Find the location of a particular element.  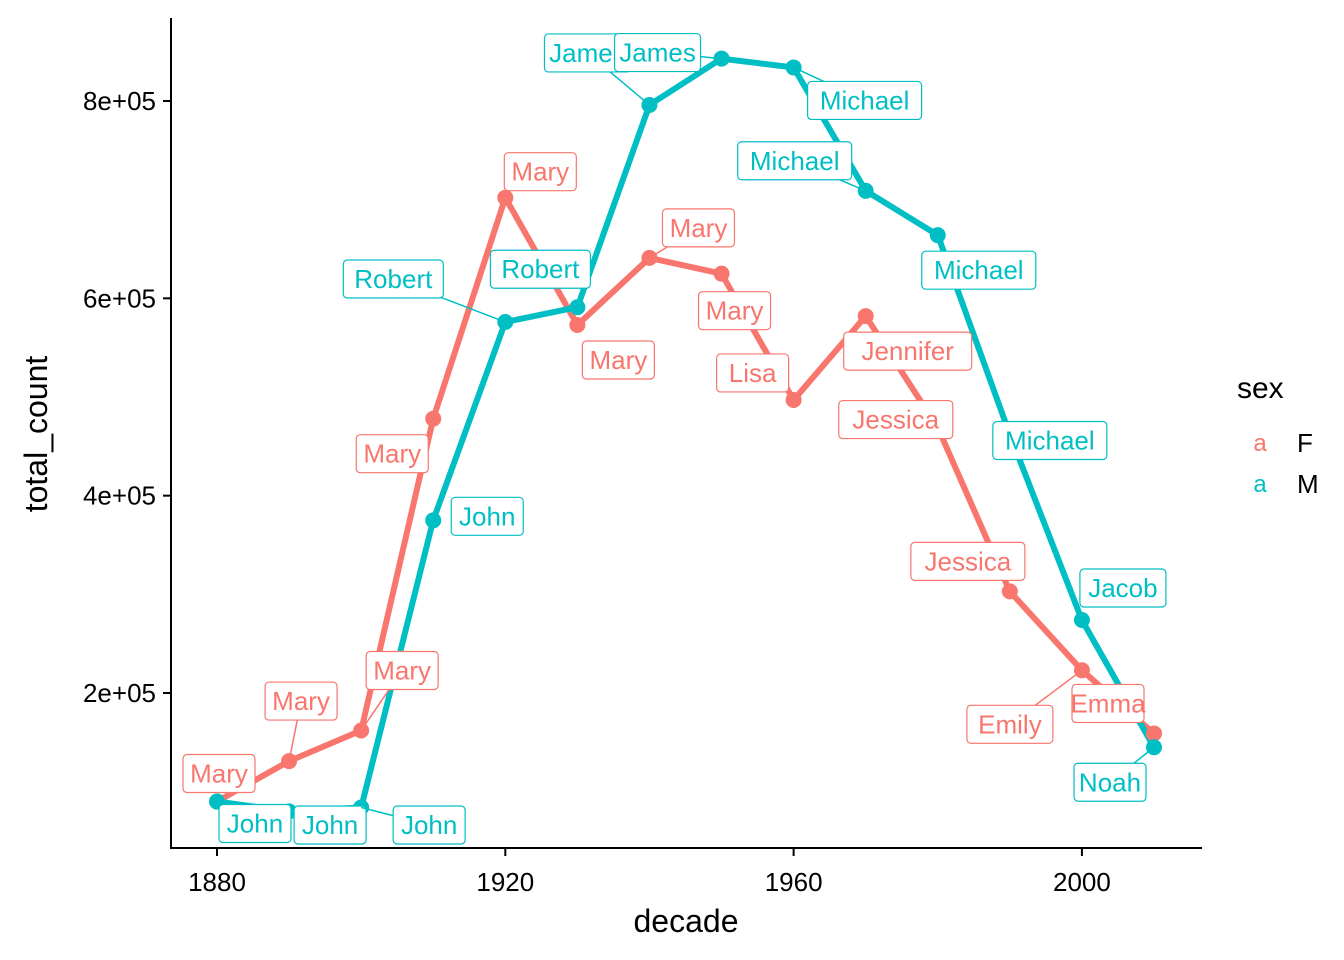

label-text: Emily is located at coordinates (1010, 724).